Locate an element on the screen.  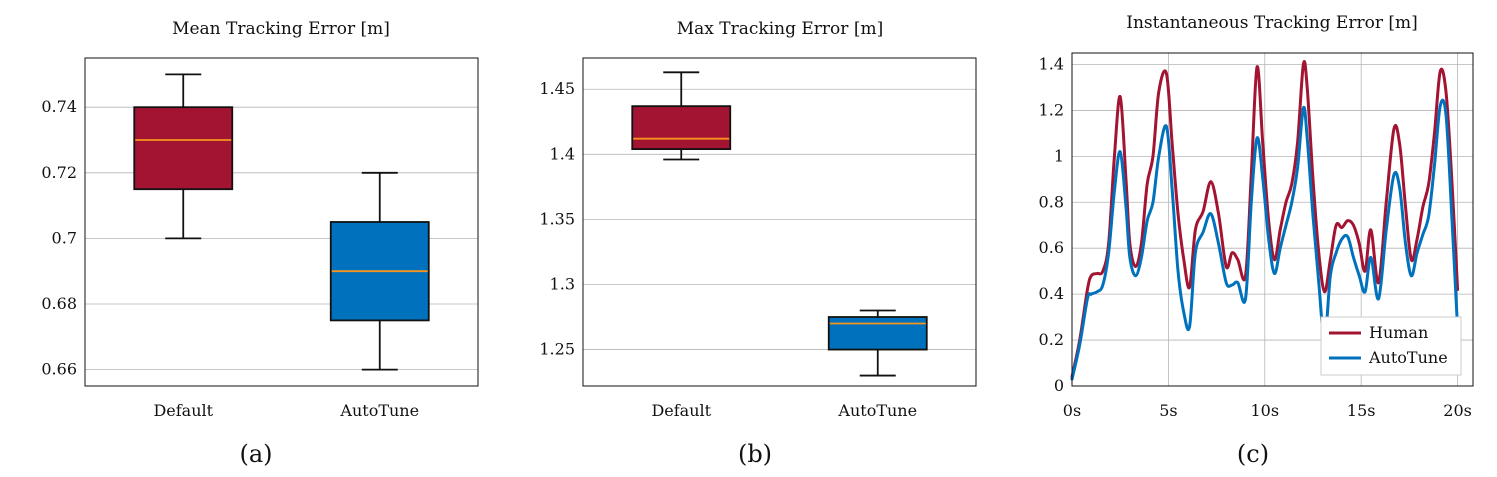
y-tick-label: 0.2 is located at coordinates (1051, 339).